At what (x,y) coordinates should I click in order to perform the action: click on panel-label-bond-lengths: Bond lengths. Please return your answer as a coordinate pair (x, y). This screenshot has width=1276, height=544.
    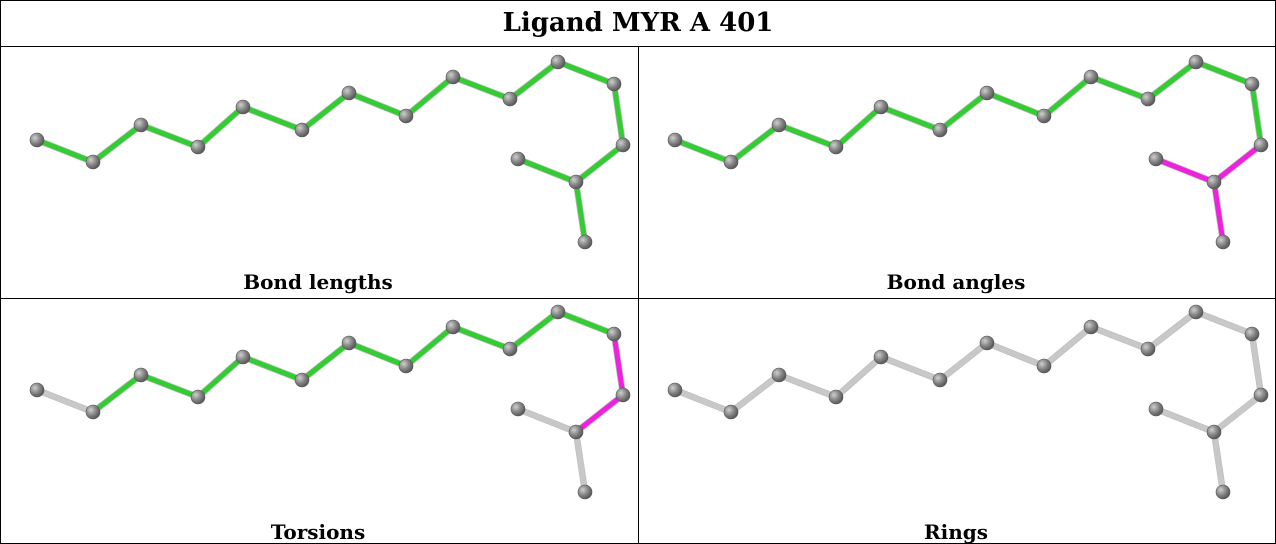
    Looking at the image, I should click on (318, 282).